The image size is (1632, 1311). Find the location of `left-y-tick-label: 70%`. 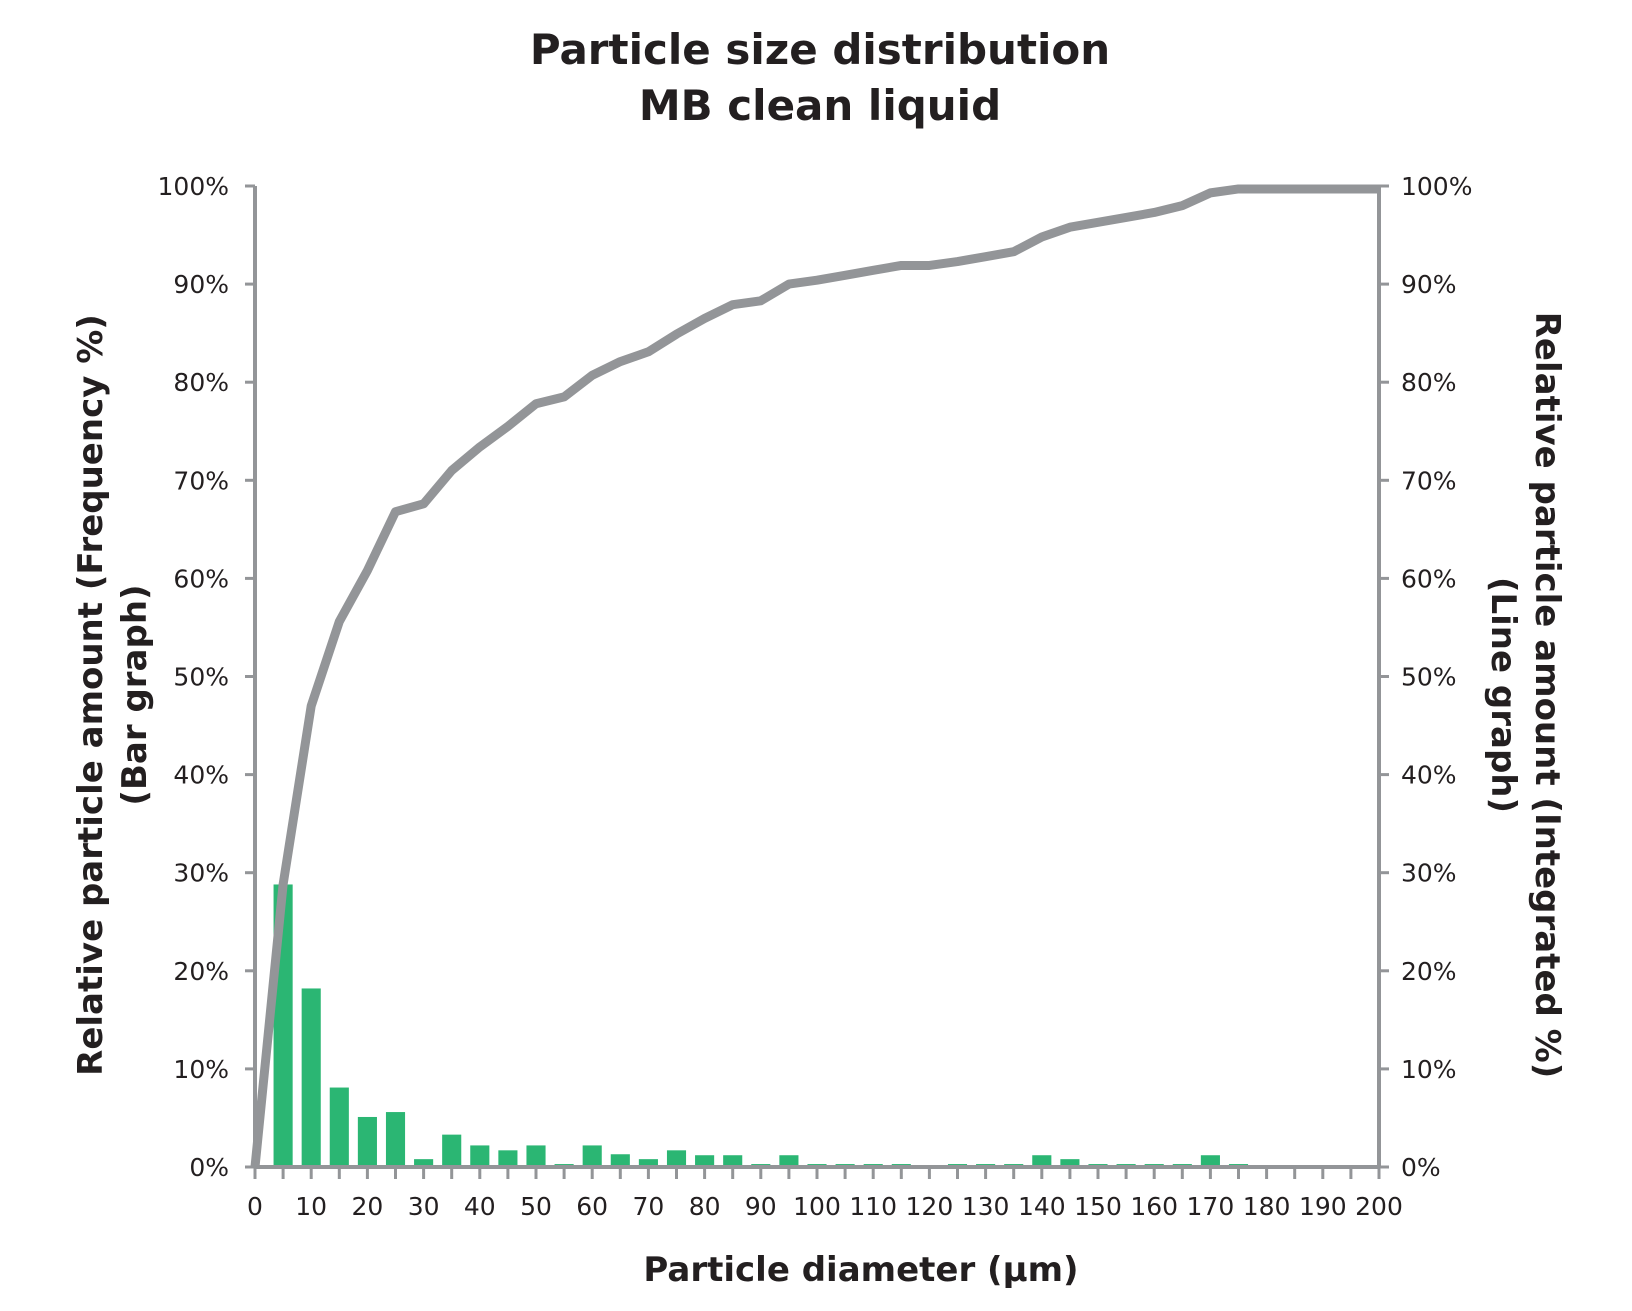

left-y-tick-label: 70% is located at coordinates (201, 480).